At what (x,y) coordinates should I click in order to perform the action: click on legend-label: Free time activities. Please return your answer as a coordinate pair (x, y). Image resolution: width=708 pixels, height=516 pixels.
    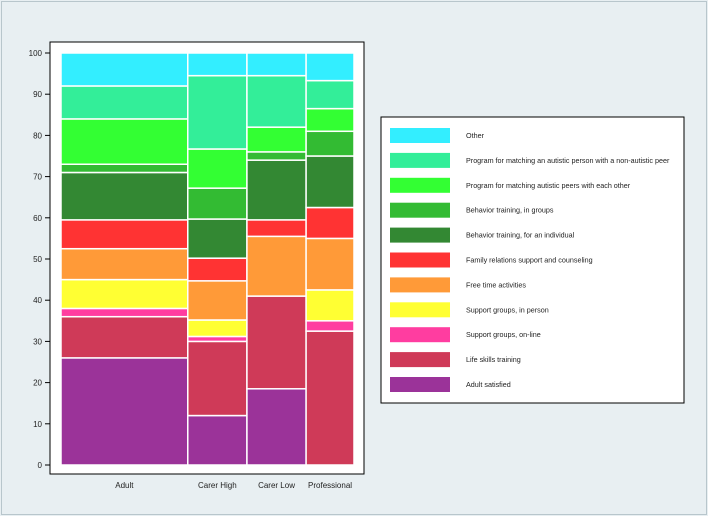
    Looking at the image, I should click on (496, 284).